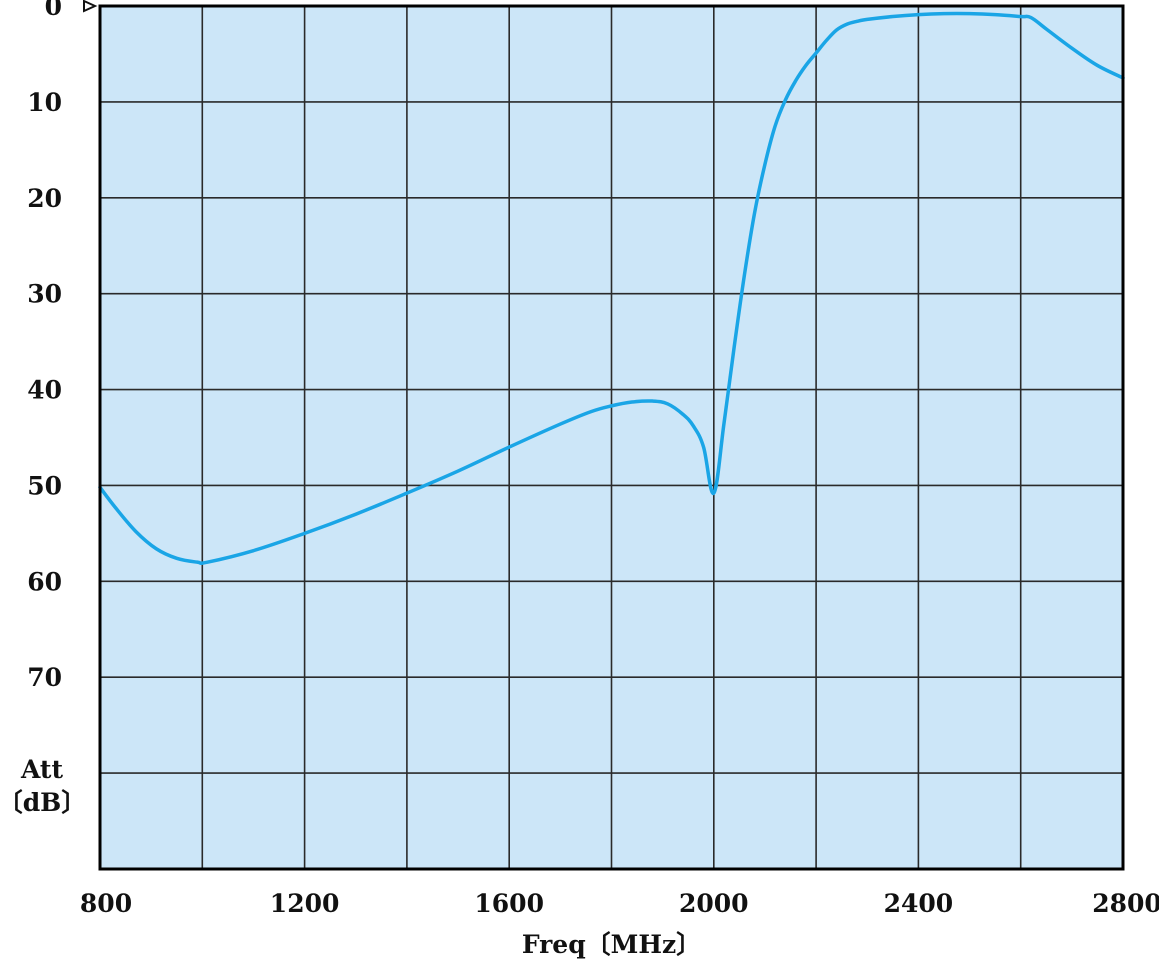 This screenshot has width=1159, height=966. Describe the element at coordinates (43, 802) in the screenshot. I see `y-axis-title-line2: 〔dB〕` at that location.